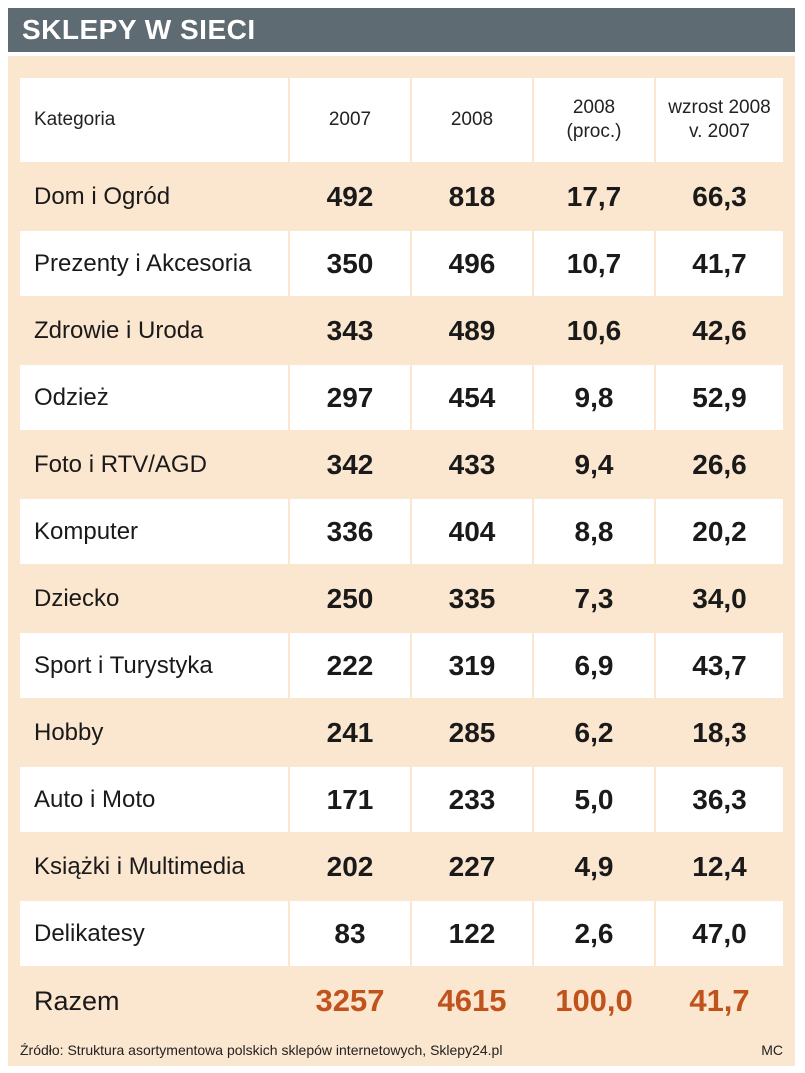 The image size is (805, 1073). What do you see at coordinates (595, 396) in the screenshot?
I see `cell-share-2008: 9,8` at bounding box center [595, 396].